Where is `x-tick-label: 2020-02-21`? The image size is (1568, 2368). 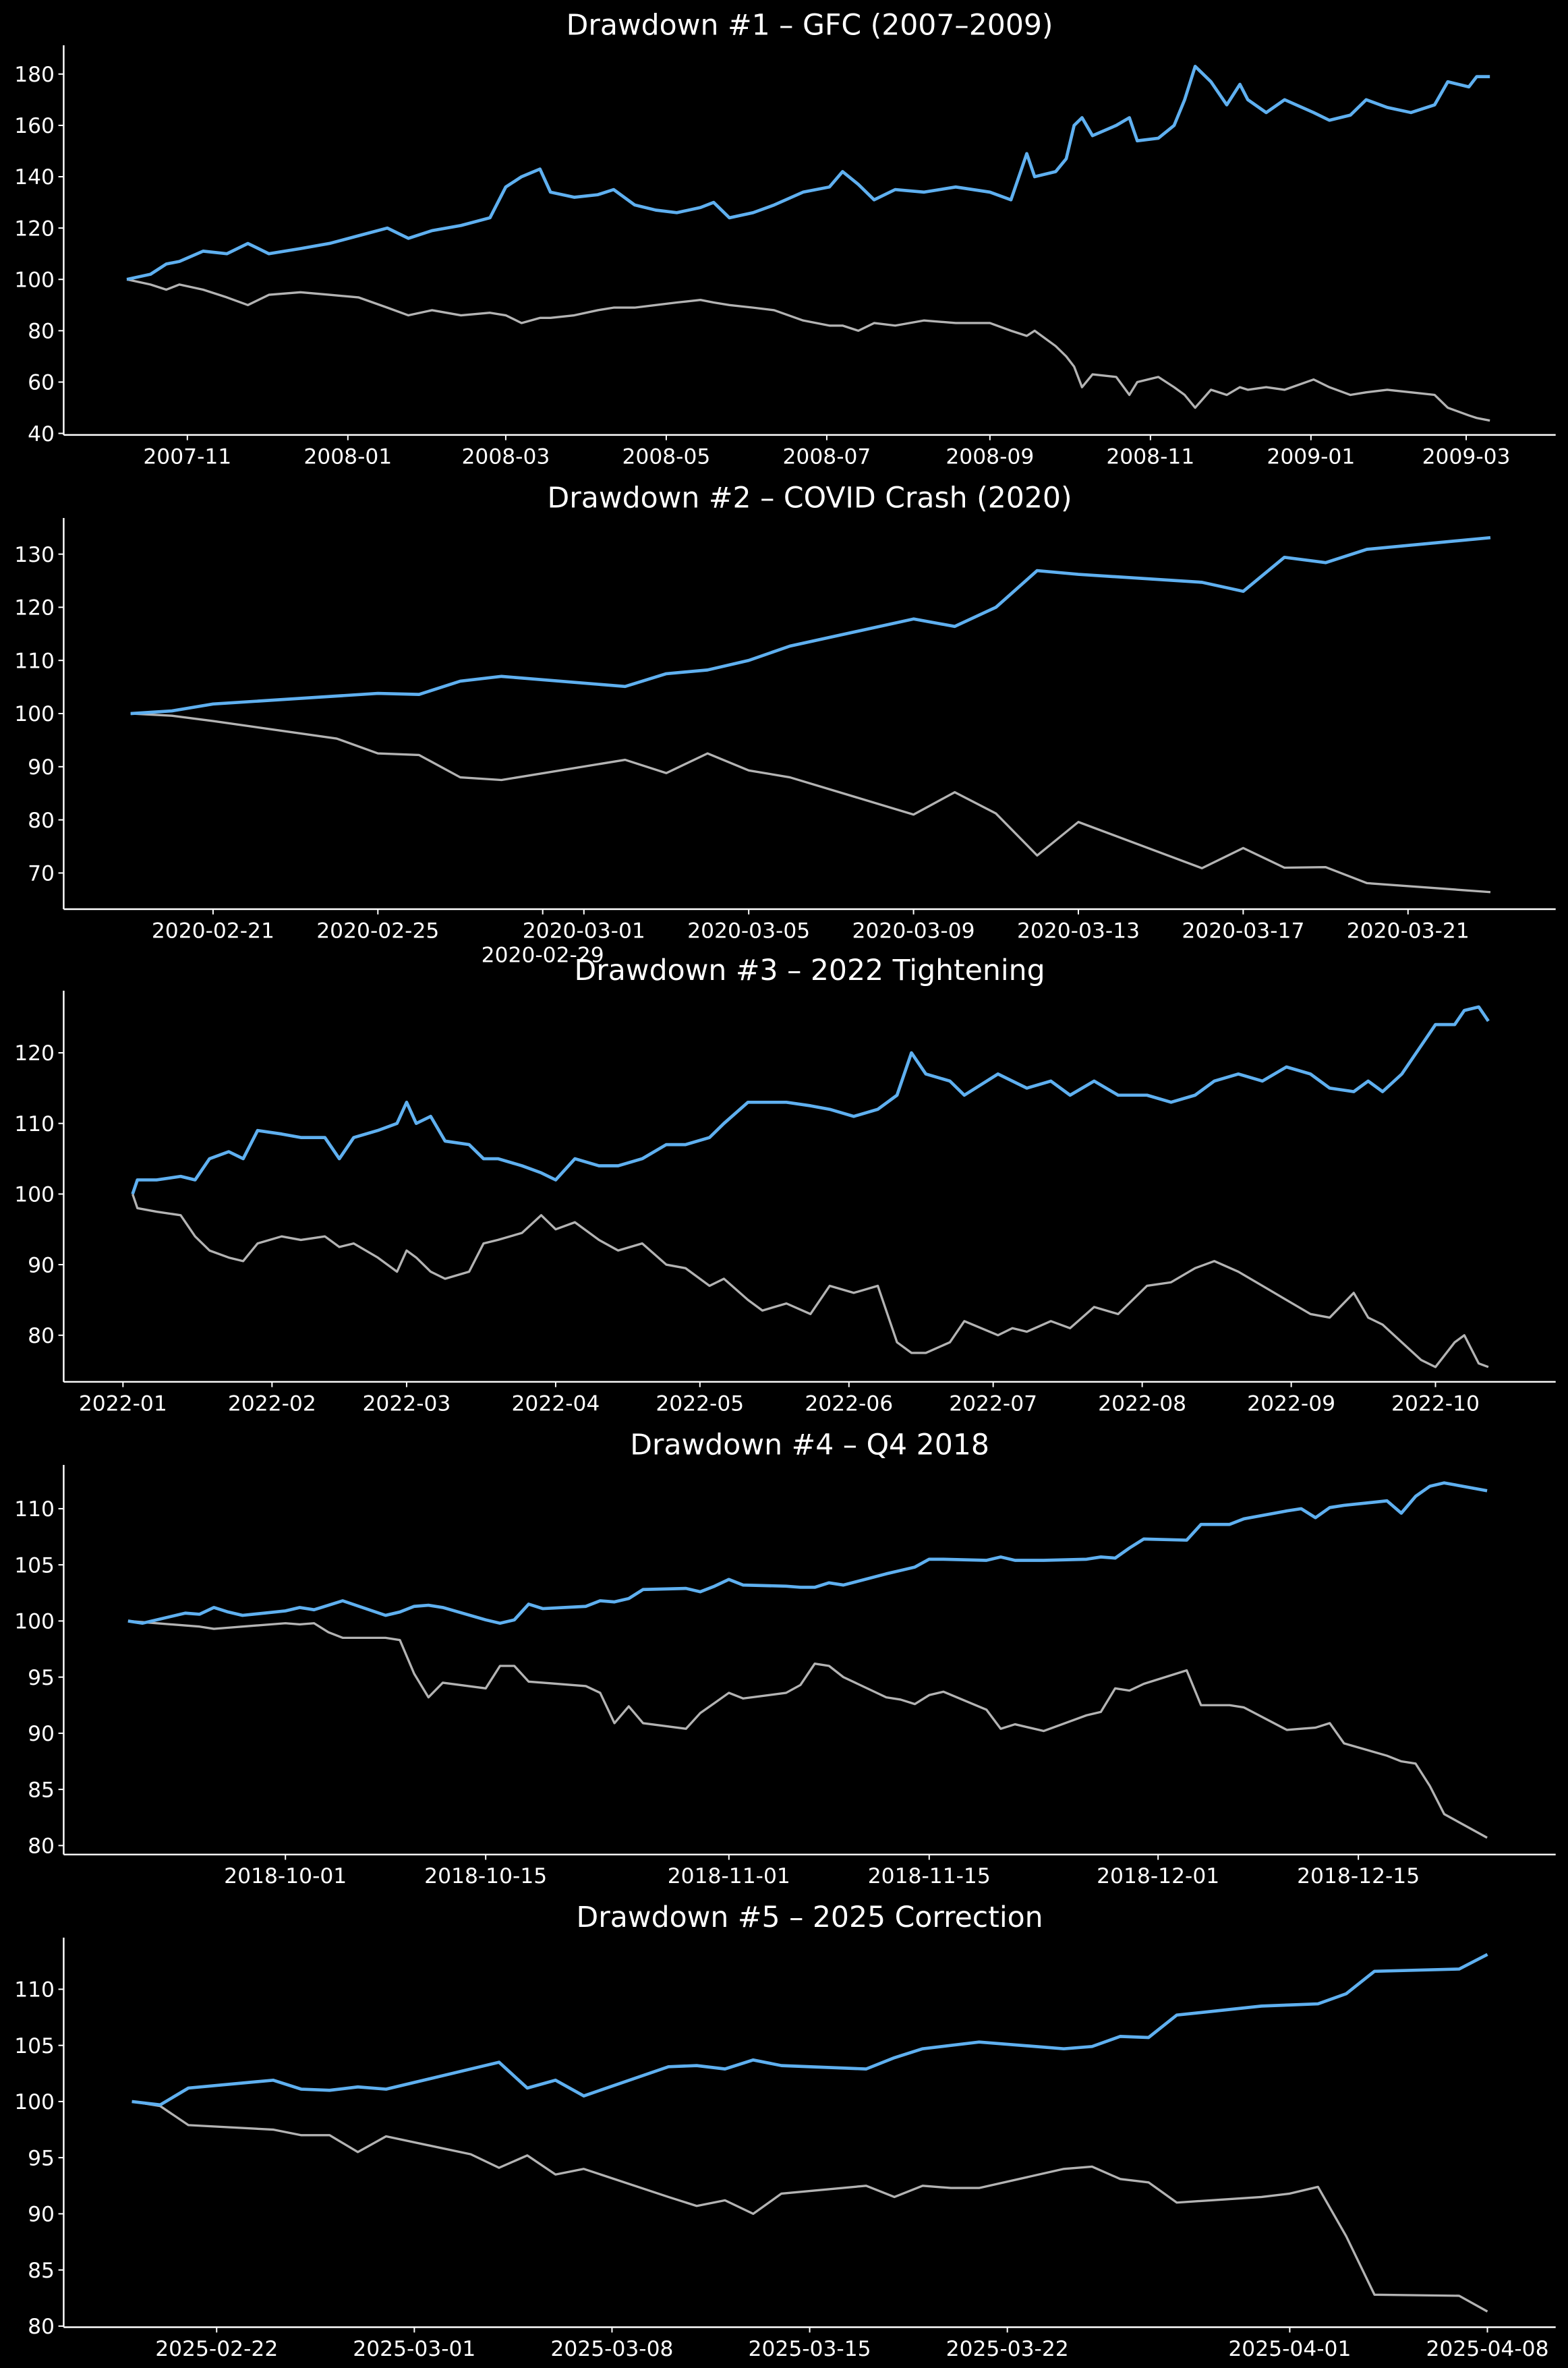
x-tick-label: 2020-02-21 is located at coordinates (213, 931).